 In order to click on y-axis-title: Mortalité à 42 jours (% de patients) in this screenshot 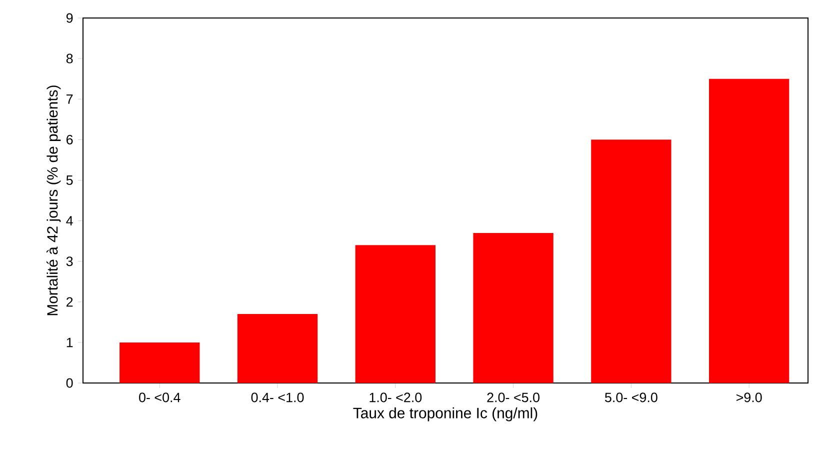, I will do `click(53, 201)`.